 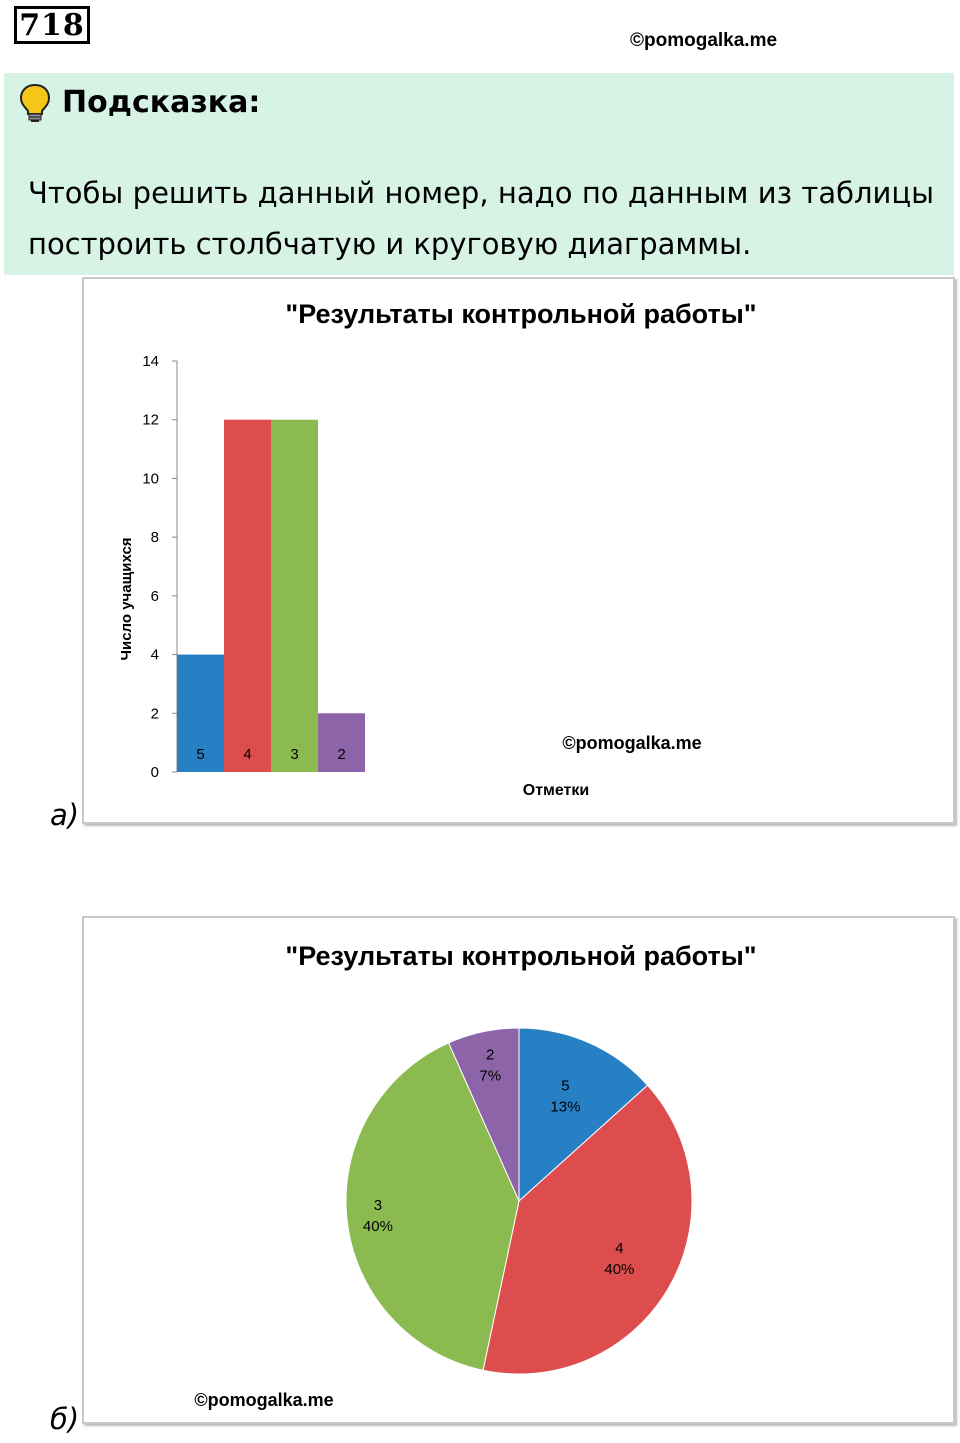 What do you see at coordinates (490, 1055) in the screenshot?
I see `pie-label-category-2: 2` at bounding box center [490, 1055].